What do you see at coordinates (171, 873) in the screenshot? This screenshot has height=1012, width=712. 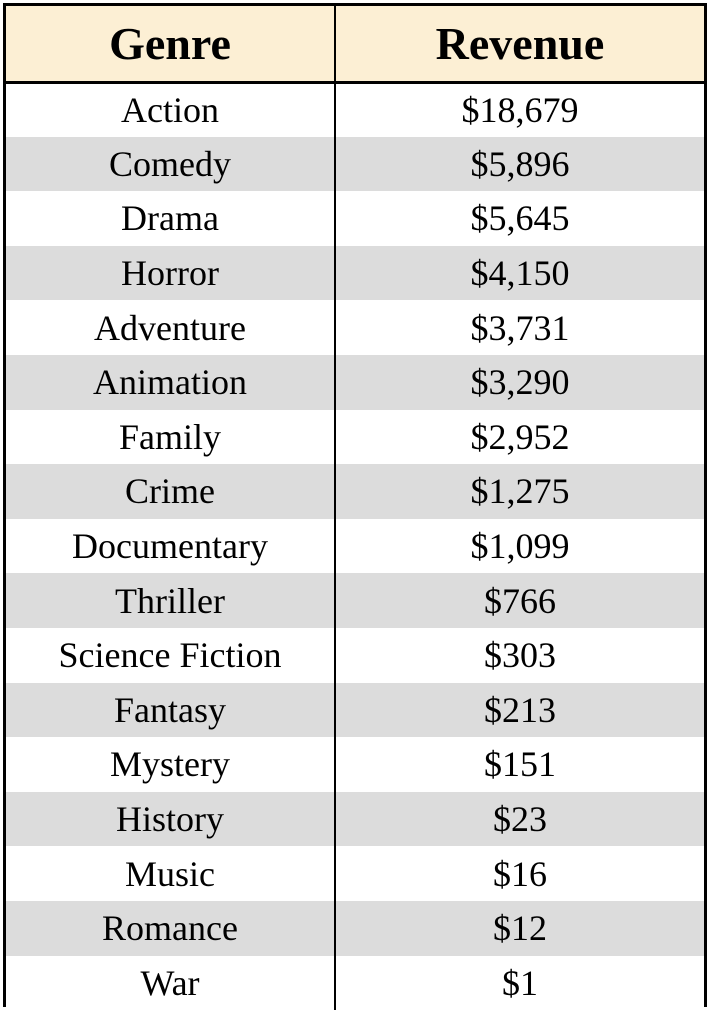 I see `genre-cell: Music` at bounding box center [171, 873].